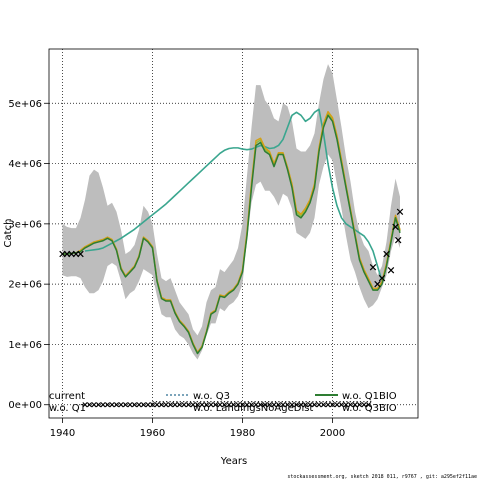 This screenshot has width=480, height=480. I want to click on current-markers, so click(231, 248).